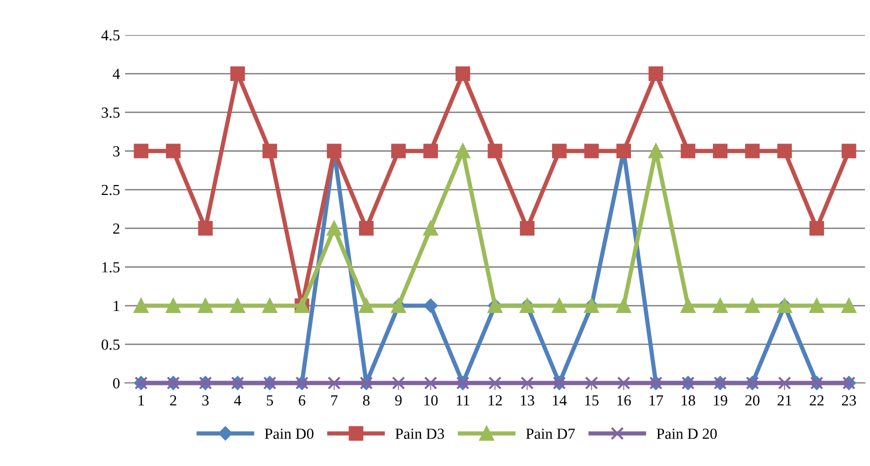  I want to click on x-tick-label: 9, so click(398, 400).